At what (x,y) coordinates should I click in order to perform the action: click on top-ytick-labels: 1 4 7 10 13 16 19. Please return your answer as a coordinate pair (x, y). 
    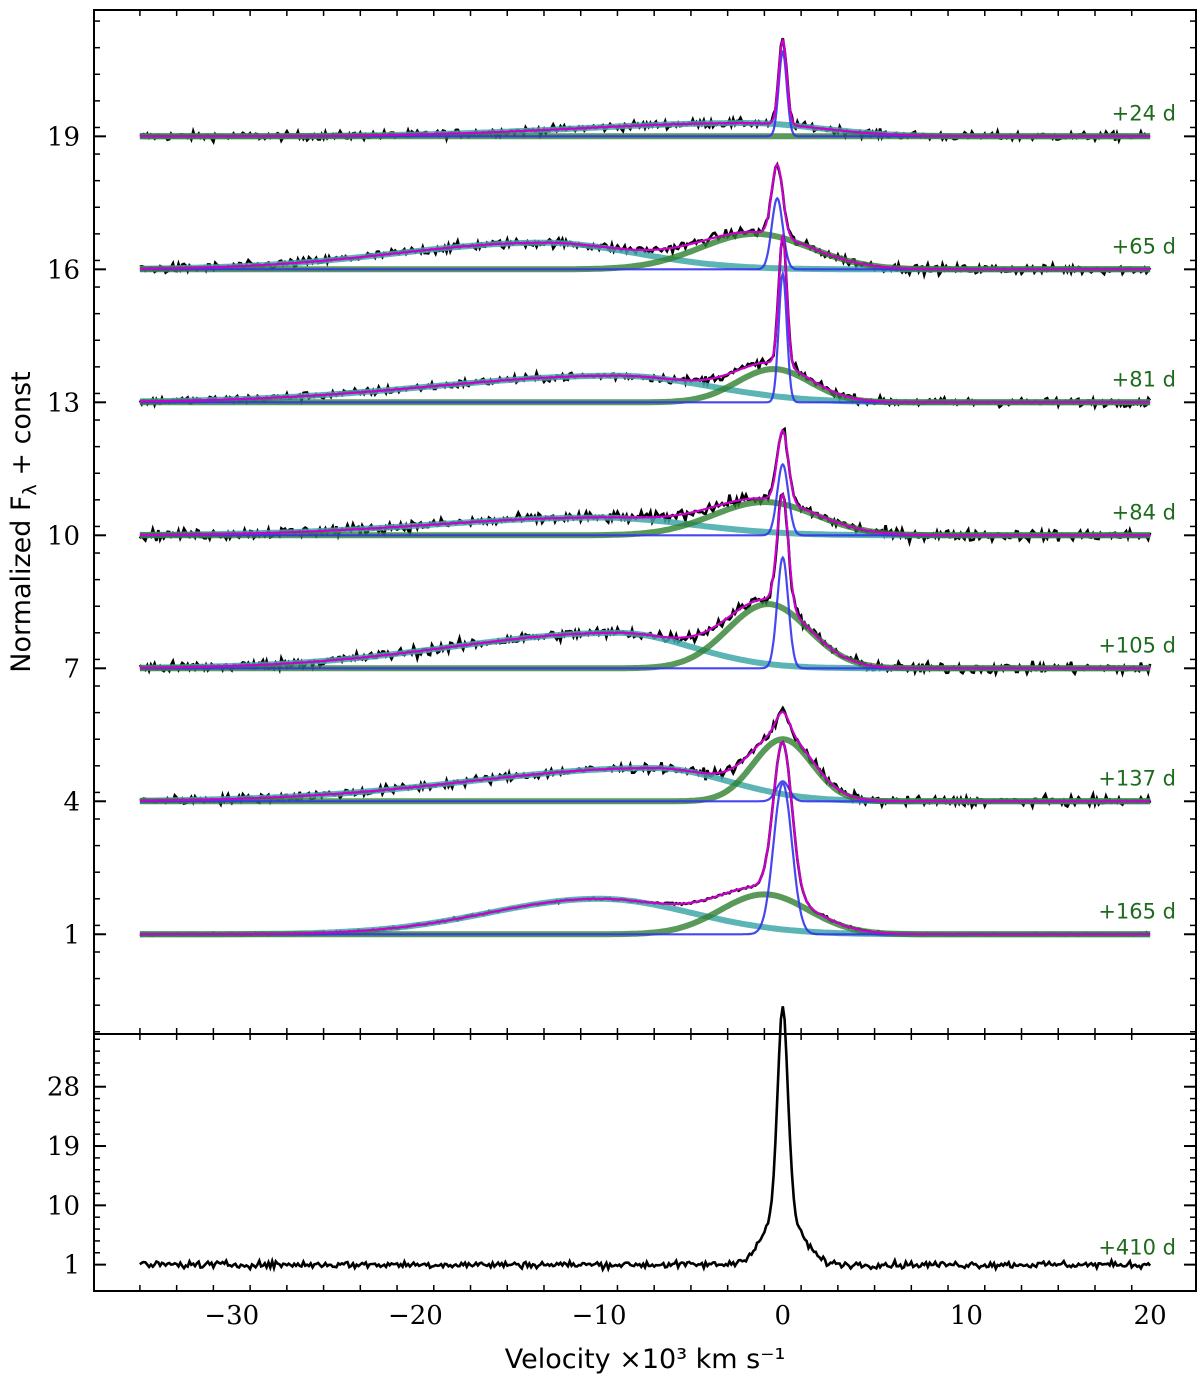
    Looking at the image, I should click on (63, 536).